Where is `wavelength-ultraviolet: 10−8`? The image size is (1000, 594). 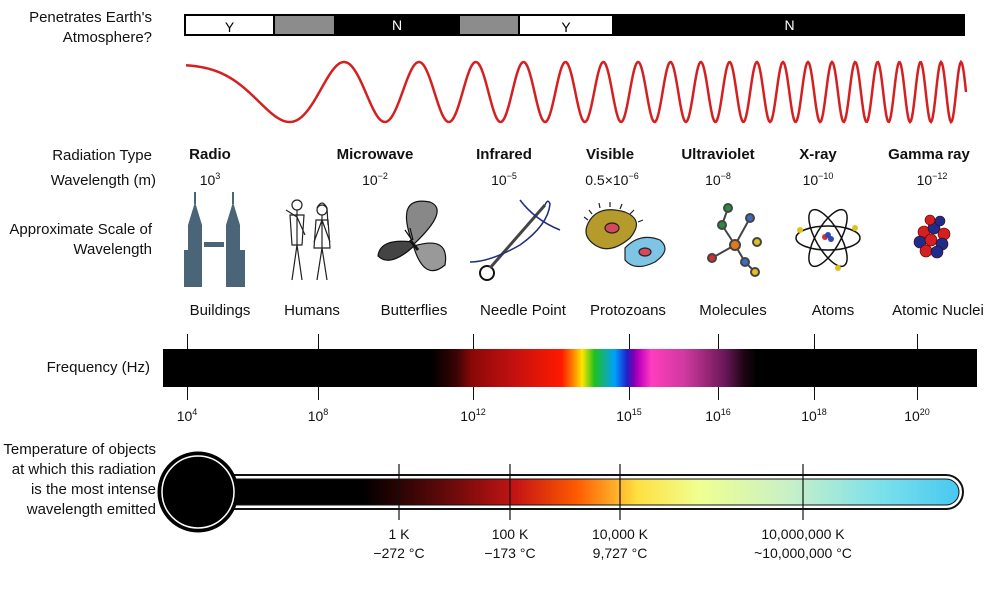 wavelength-ultraviolet: 10−8 is located at coordinates (718, 180).